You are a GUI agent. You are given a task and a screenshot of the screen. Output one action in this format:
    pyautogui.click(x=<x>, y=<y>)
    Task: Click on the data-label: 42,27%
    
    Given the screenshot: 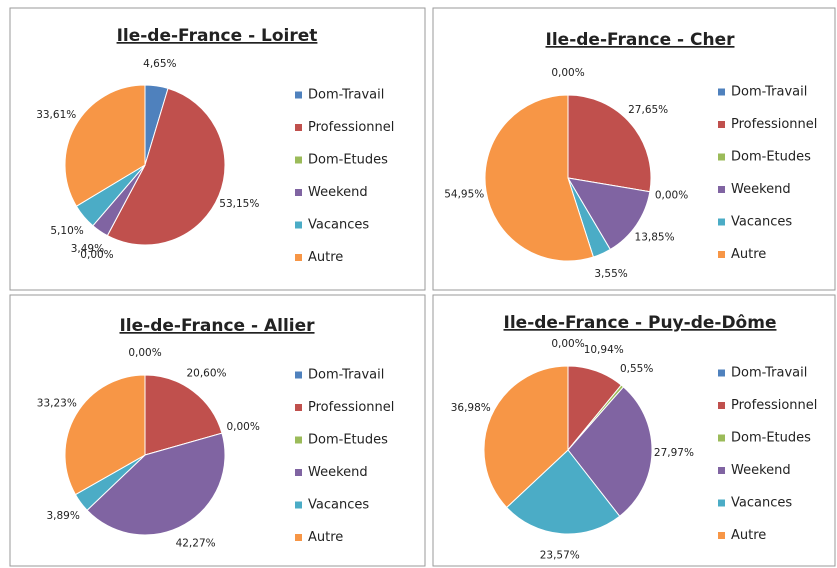 What is the action you would take?
    pyautogui.click(x=196, y=544)
    